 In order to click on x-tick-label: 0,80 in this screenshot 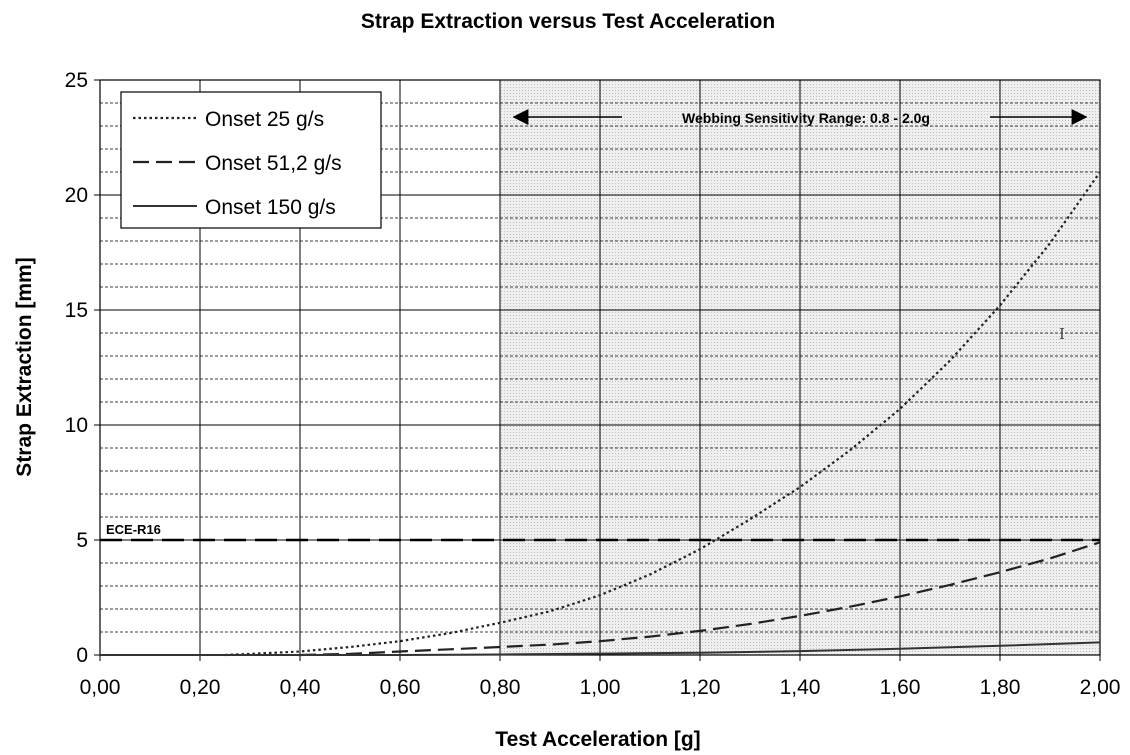, I will do `click(500, 687)`.